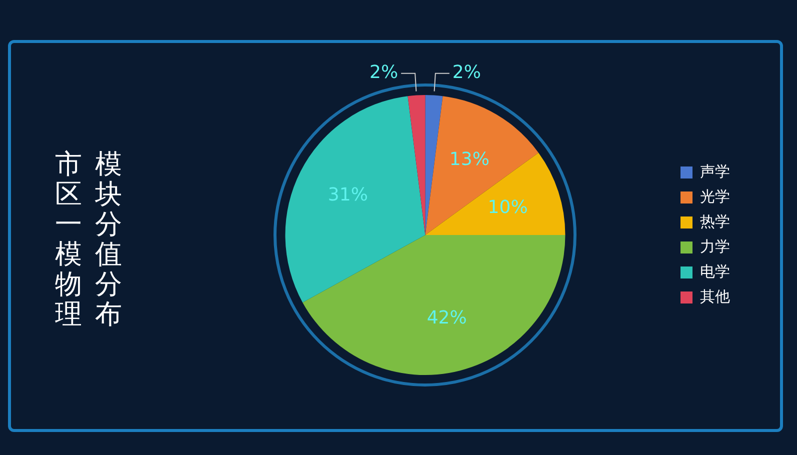 The image size is (797, 455). What do you see at coordinates (88, 239) in the screenshot?
I see `chart-title: 市区一模物理模块分值分布` at bounding box center [88, 239].